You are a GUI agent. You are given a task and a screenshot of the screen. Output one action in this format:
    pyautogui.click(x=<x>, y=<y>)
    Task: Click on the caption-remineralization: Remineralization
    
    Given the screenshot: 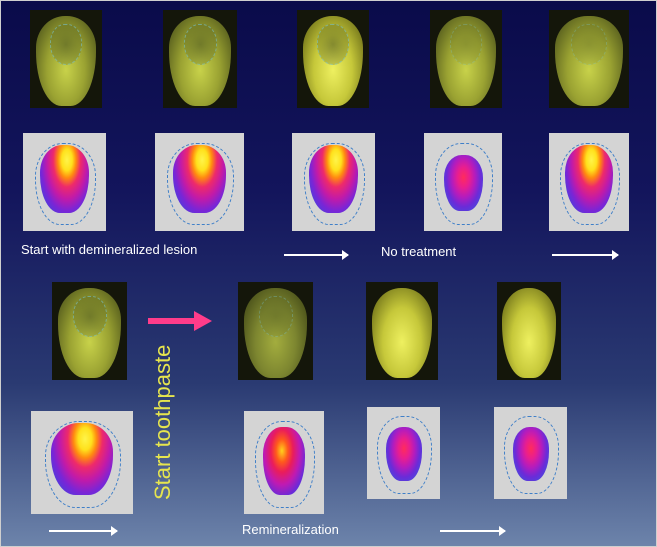 What is the action you would take?
    pyautogui.click(x=290, y=529)
    